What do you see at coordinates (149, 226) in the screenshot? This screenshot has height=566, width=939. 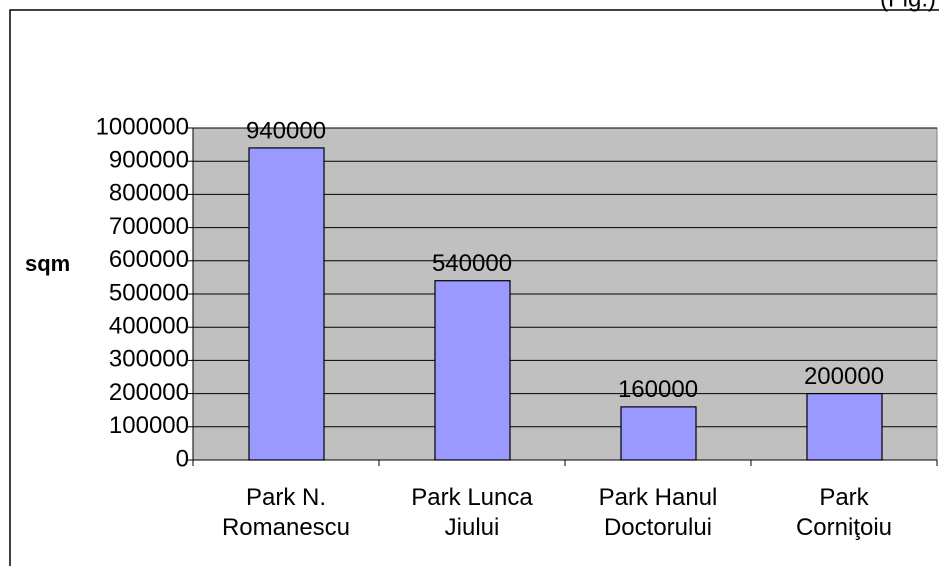 I see `y-tick-label: 700000` at bounding box center [149, 226].